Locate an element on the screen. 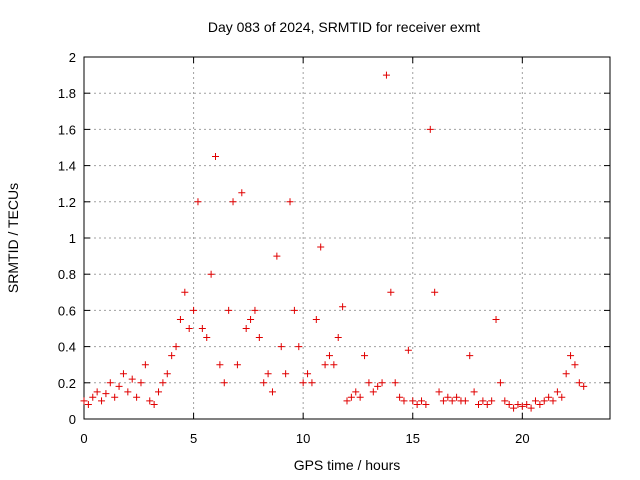 The width and height of the screenshot is (640, 480). y-tick-label: 2 is located at coordinates (72, 57).